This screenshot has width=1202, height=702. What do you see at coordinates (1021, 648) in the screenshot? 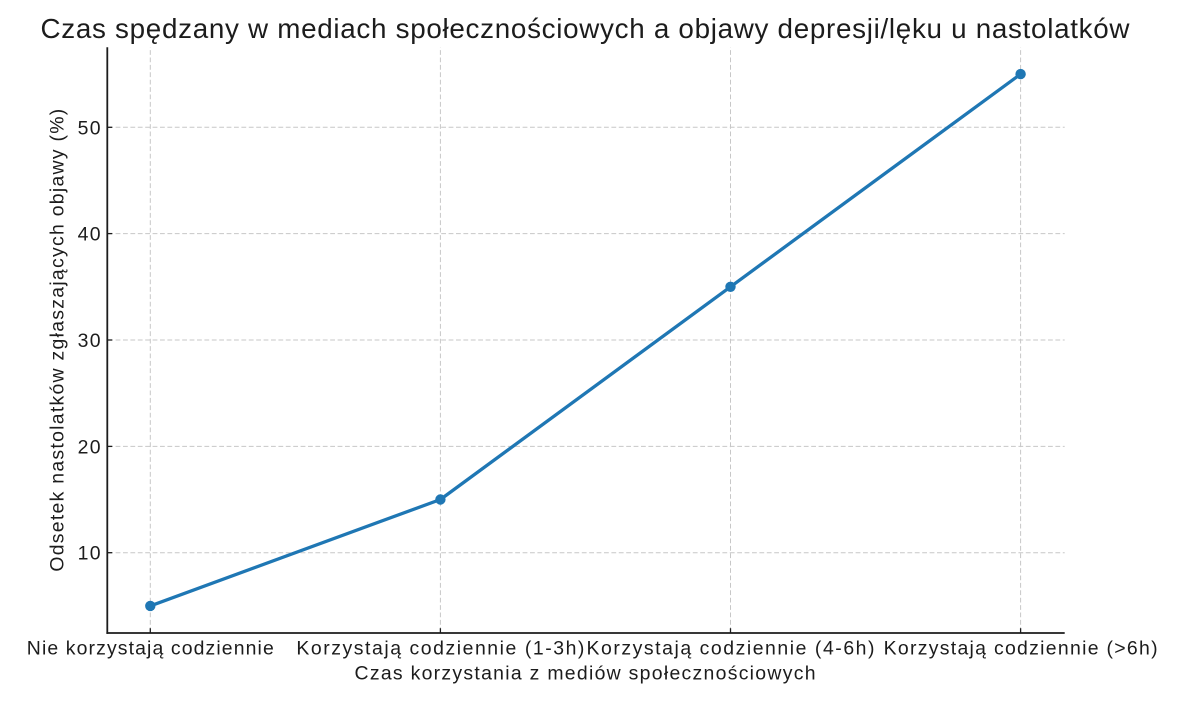
I see `svg-text: Korzystają codziennie (>6h)` at bounding box center [1021, 648].